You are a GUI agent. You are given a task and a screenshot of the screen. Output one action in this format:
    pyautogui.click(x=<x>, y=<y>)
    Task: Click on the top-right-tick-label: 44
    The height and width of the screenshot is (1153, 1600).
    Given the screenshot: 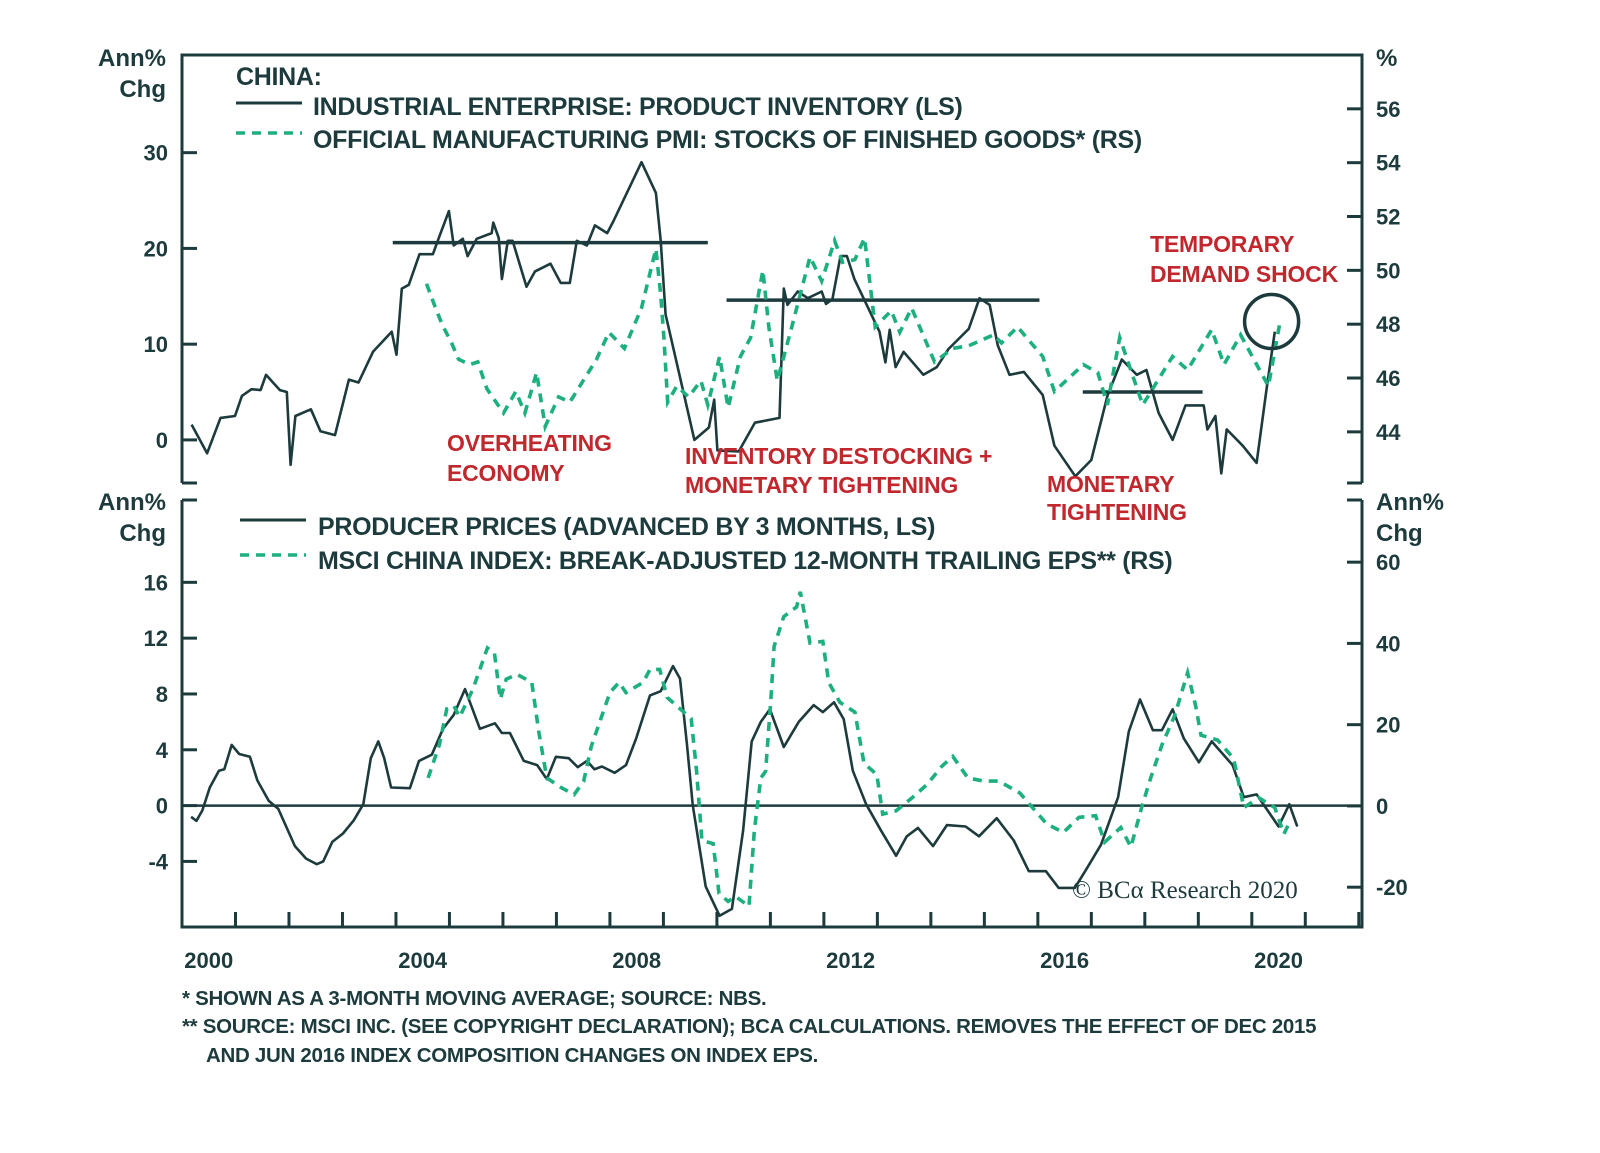 What is the action you would take?
    pyautogui.click(x=1388, y=432)
    